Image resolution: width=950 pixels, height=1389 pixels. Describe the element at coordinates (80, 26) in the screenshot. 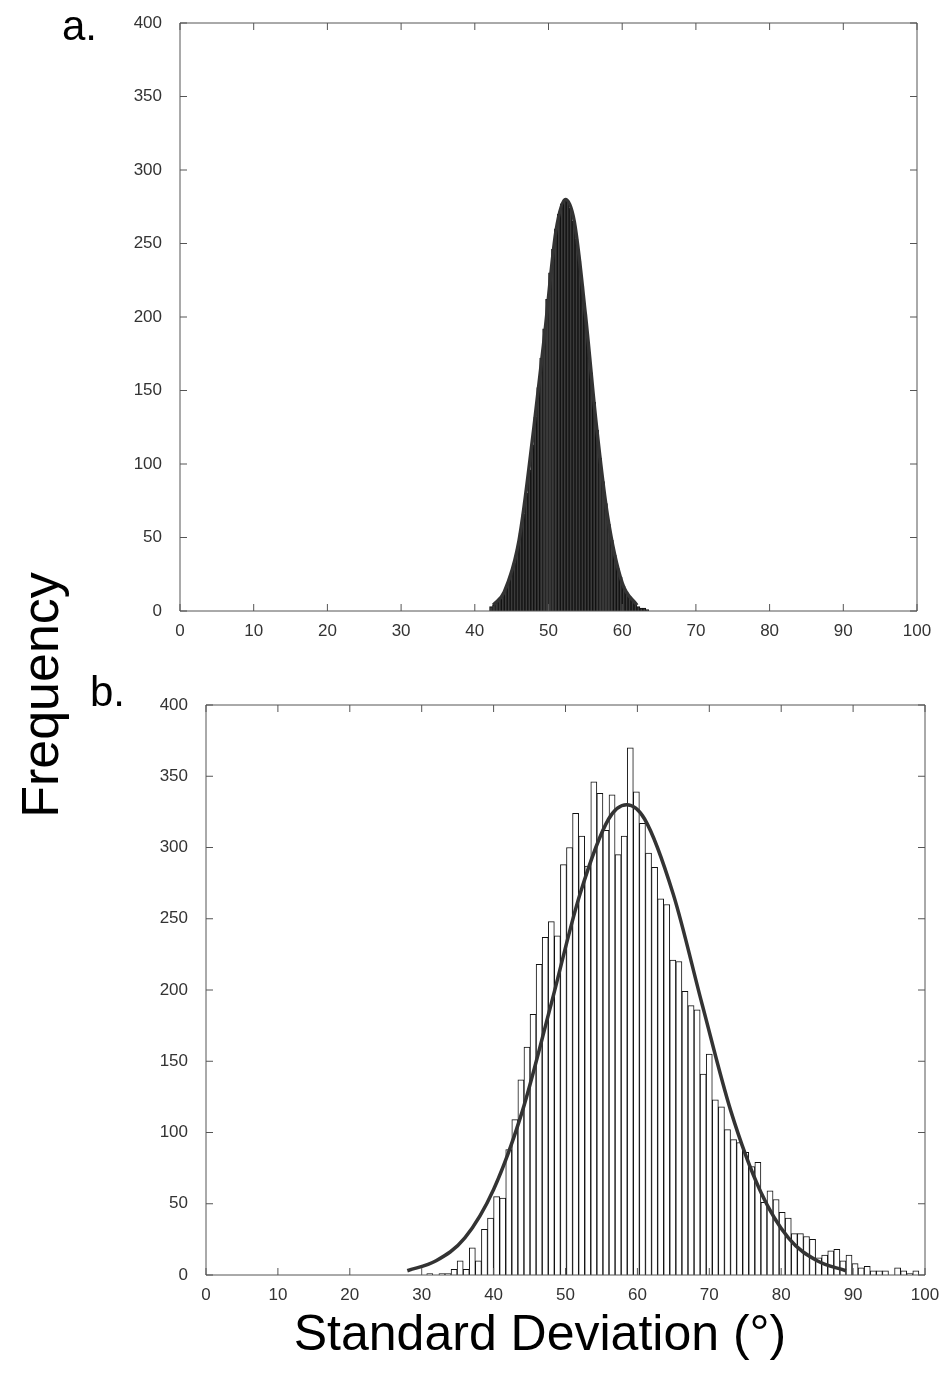

I see `chart-title: a.` at that location.